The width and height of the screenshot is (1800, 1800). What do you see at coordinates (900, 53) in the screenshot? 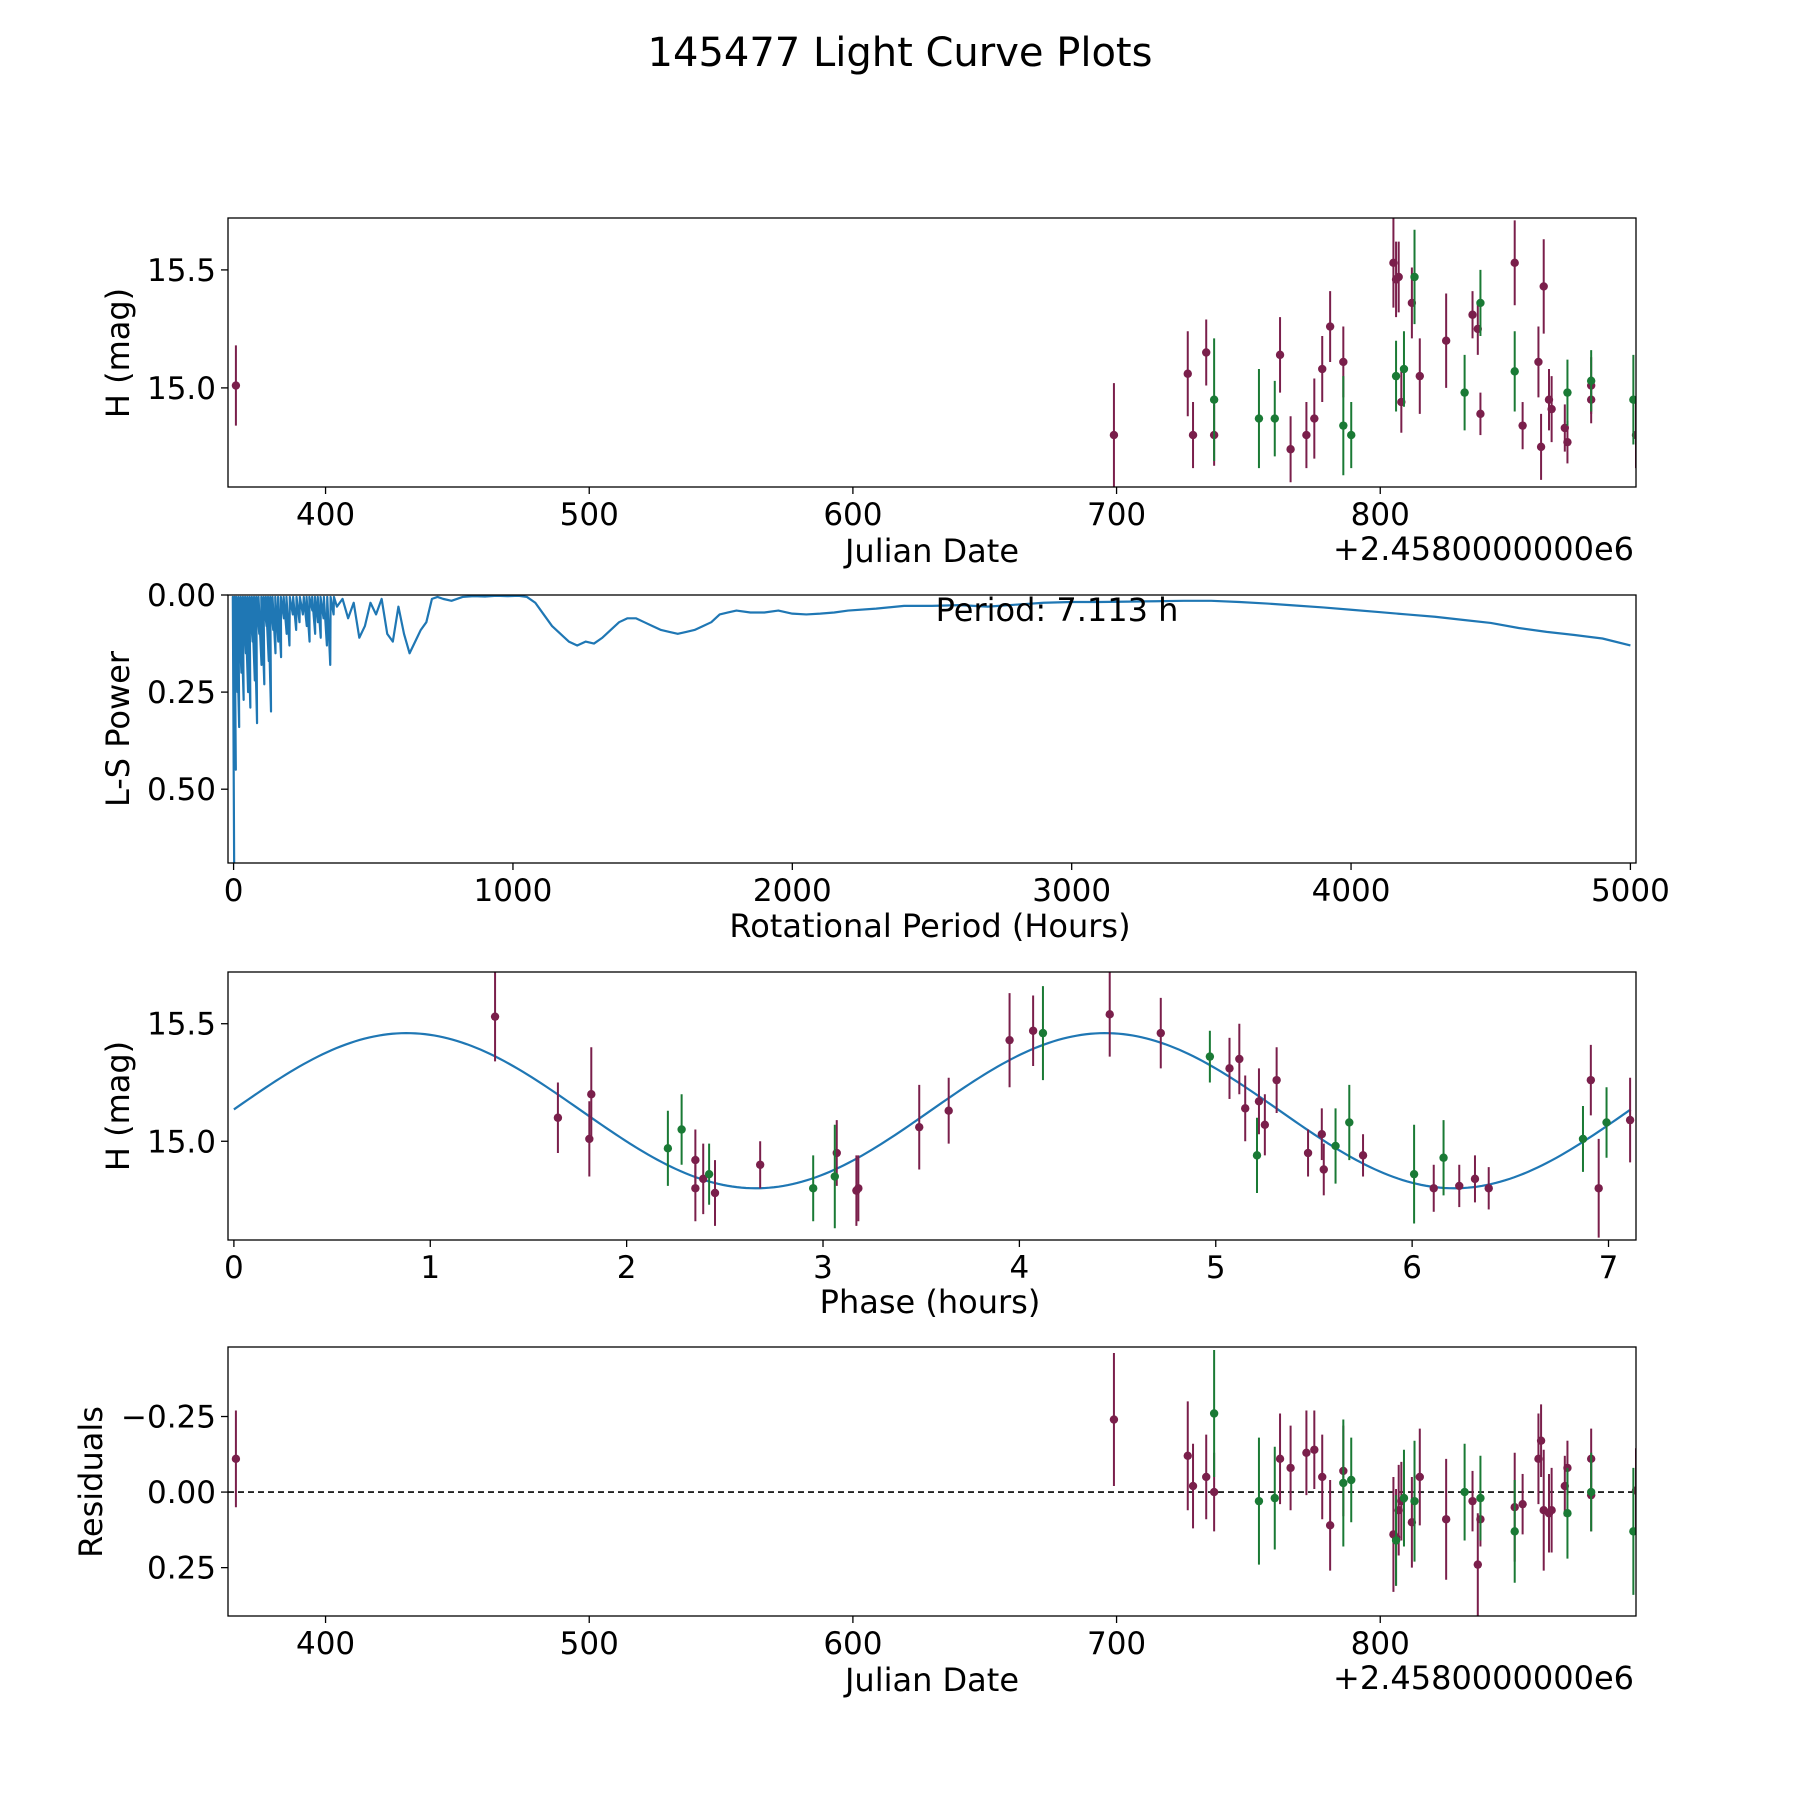
I see `figure-title: 145477 Light Curve Plots` at bounding box center [900, 53].